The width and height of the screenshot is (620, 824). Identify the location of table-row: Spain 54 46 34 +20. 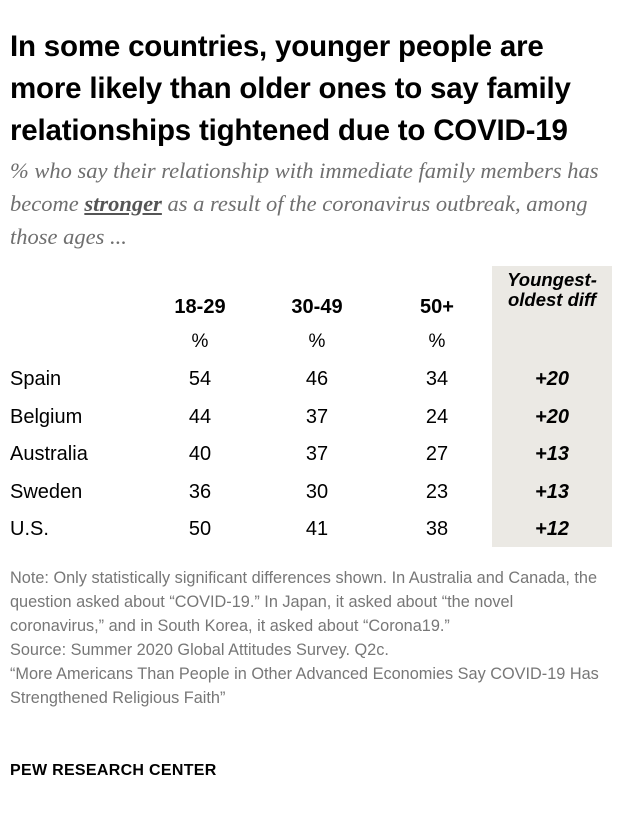
(310, 386).